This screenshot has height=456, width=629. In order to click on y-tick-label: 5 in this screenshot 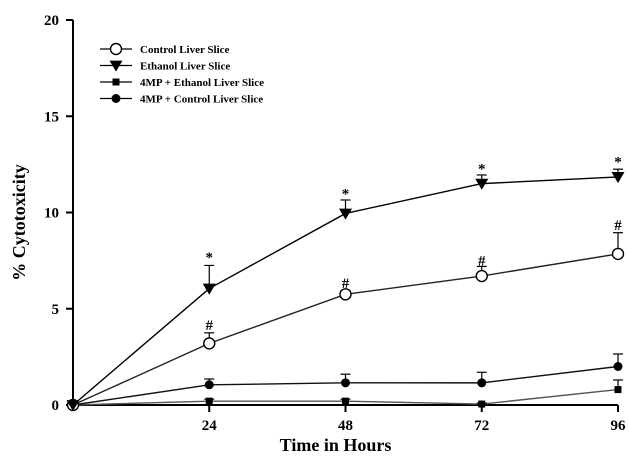, I will do `click(56, 310)`.